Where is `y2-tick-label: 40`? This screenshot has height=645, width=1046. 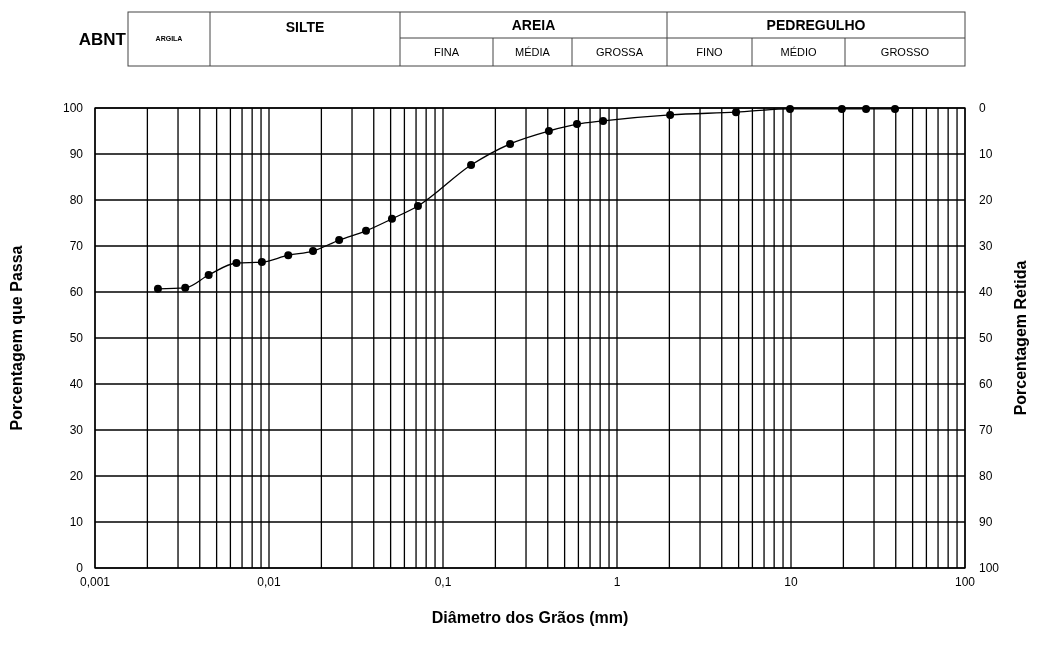 y2-tick-label: 40 is located at coordinates (986, 292).